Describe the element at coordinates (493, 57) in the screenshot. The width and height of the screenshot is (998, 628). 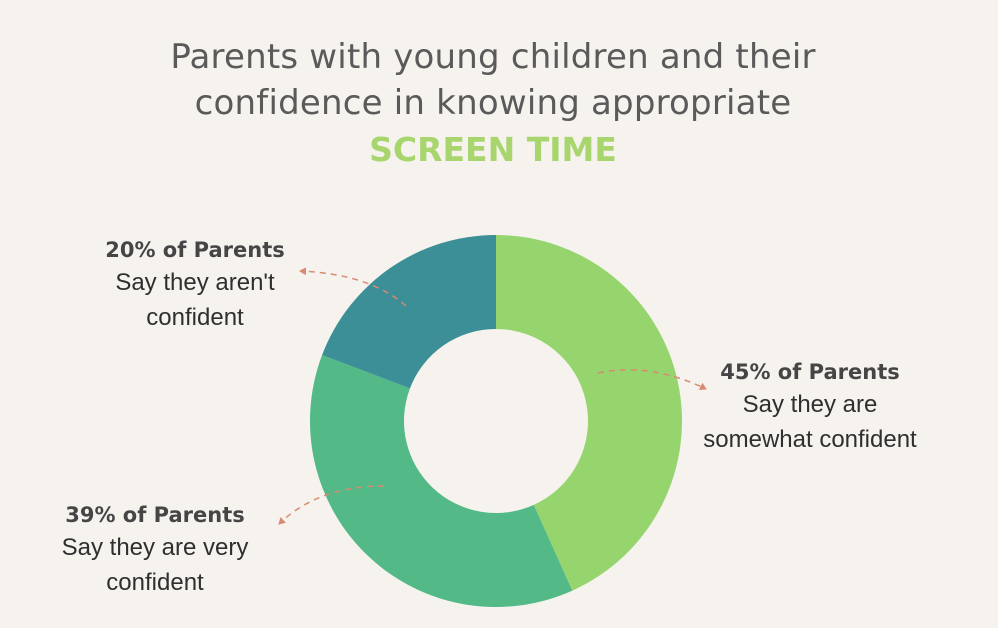
I see `title-line-1: Parents with young children and their` at that location.